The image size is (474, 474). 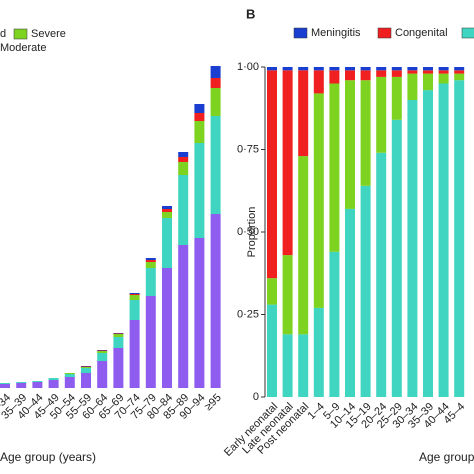 What do you see at coordinates (248, 149) in the screenshot?
I see `y-tick-label: 0·75` at bounding box center [248, 149].